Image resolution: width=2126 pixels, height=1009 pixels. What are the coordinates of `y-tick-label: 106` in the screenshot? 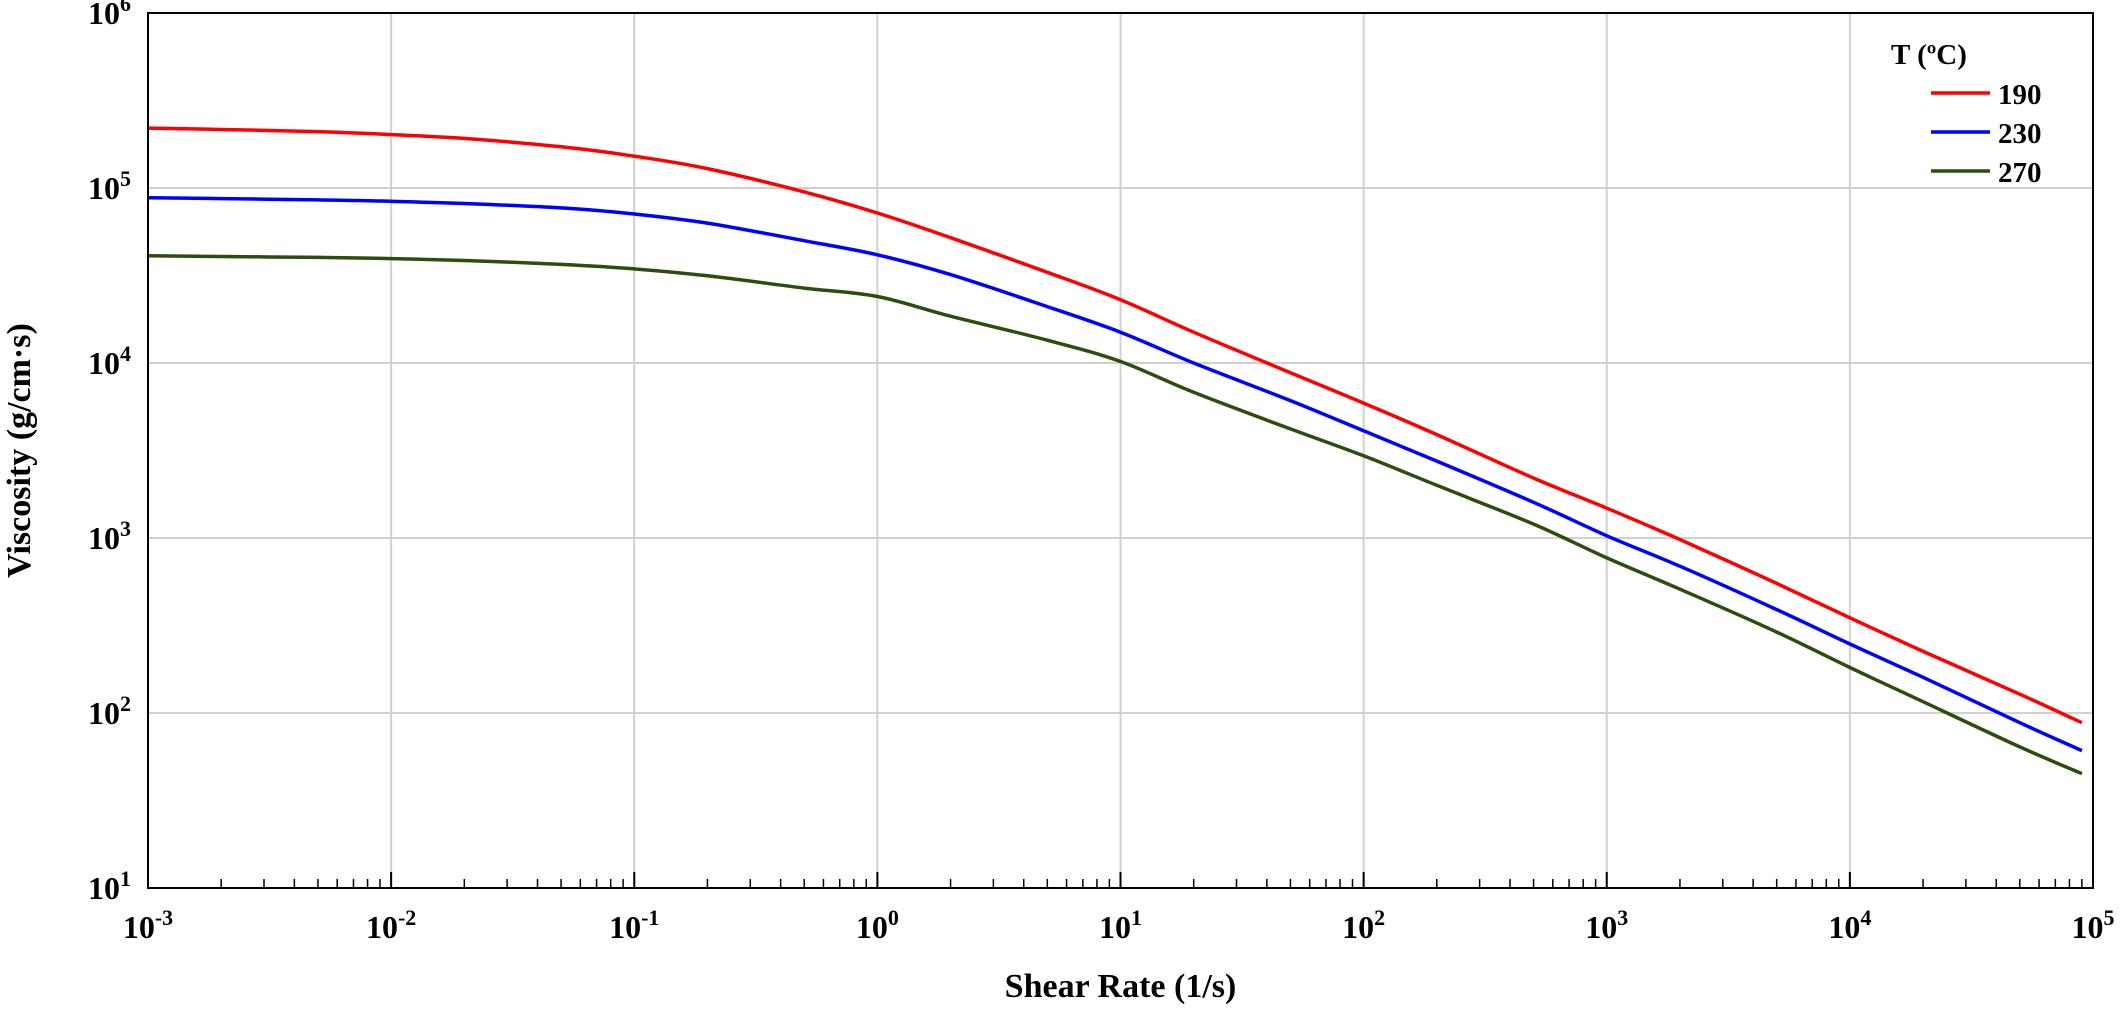 It's located at (109, 15).